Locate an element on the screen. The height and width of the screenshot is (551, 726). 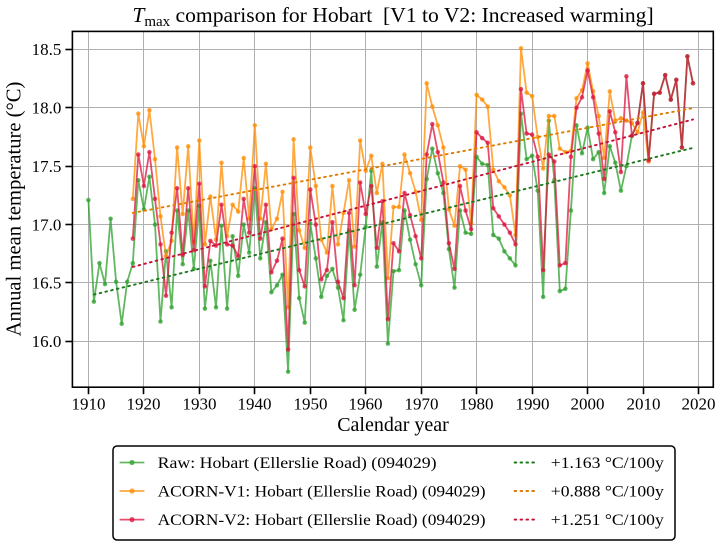
svg-text: 1950 is located at coordinates (311, 403).